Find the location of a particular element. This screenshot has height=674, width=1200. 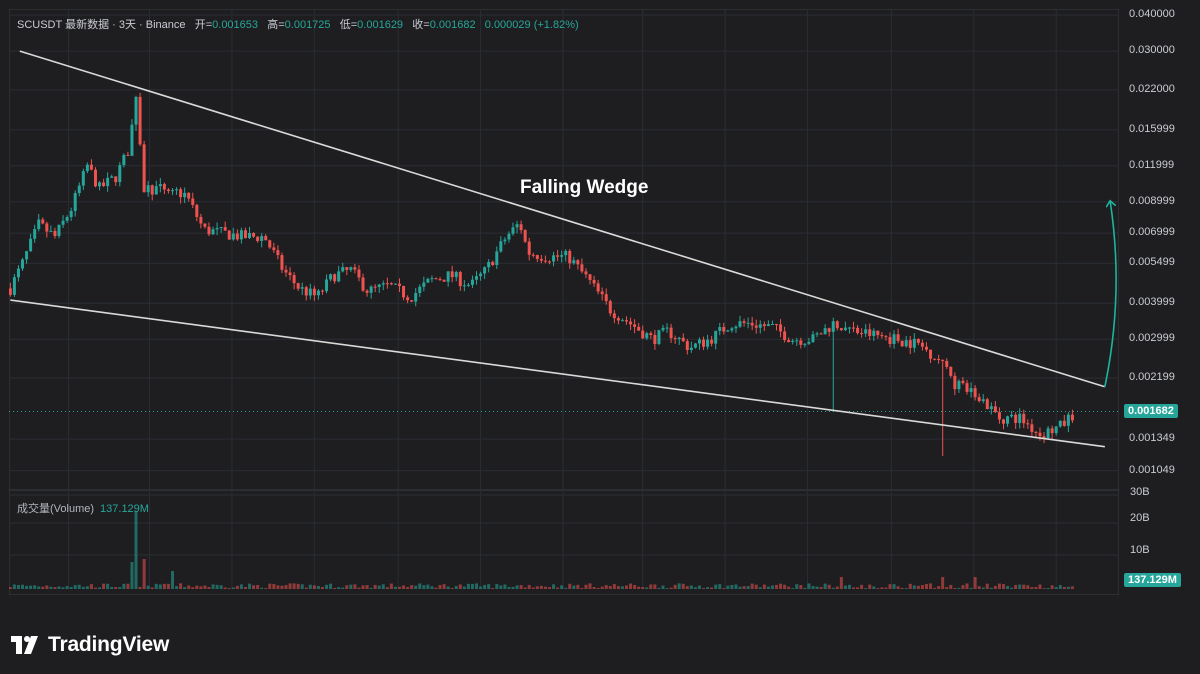

price-tick-label: 0.003999 is located at coordinates (1152, 302).